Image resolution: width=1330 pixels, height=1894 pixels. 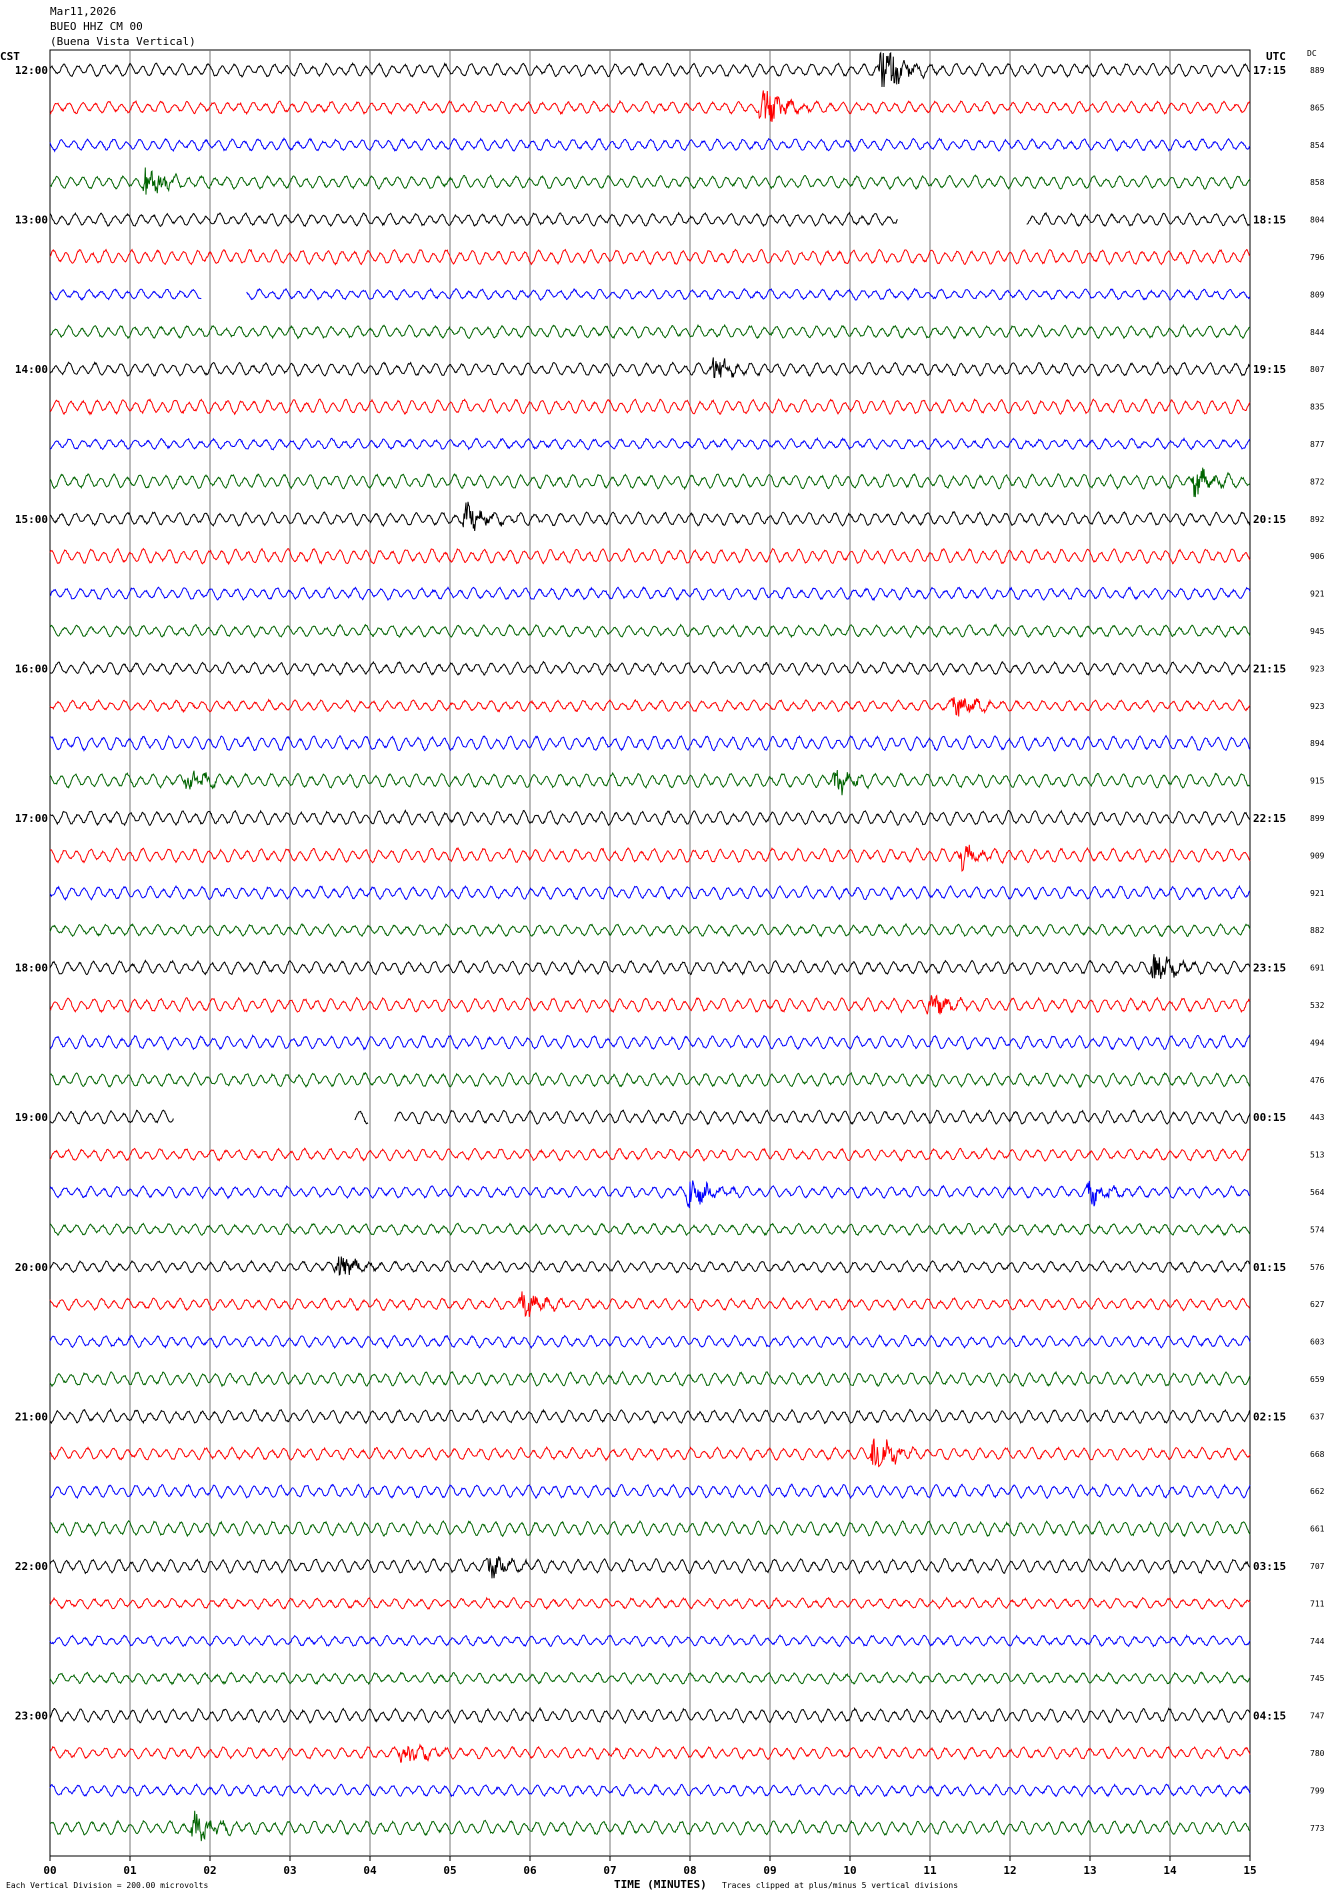 What do you see at coordinates (689, 1870) in the screenshot?
I see `x-tick-label: 08` at bounding box center [689, 1870].